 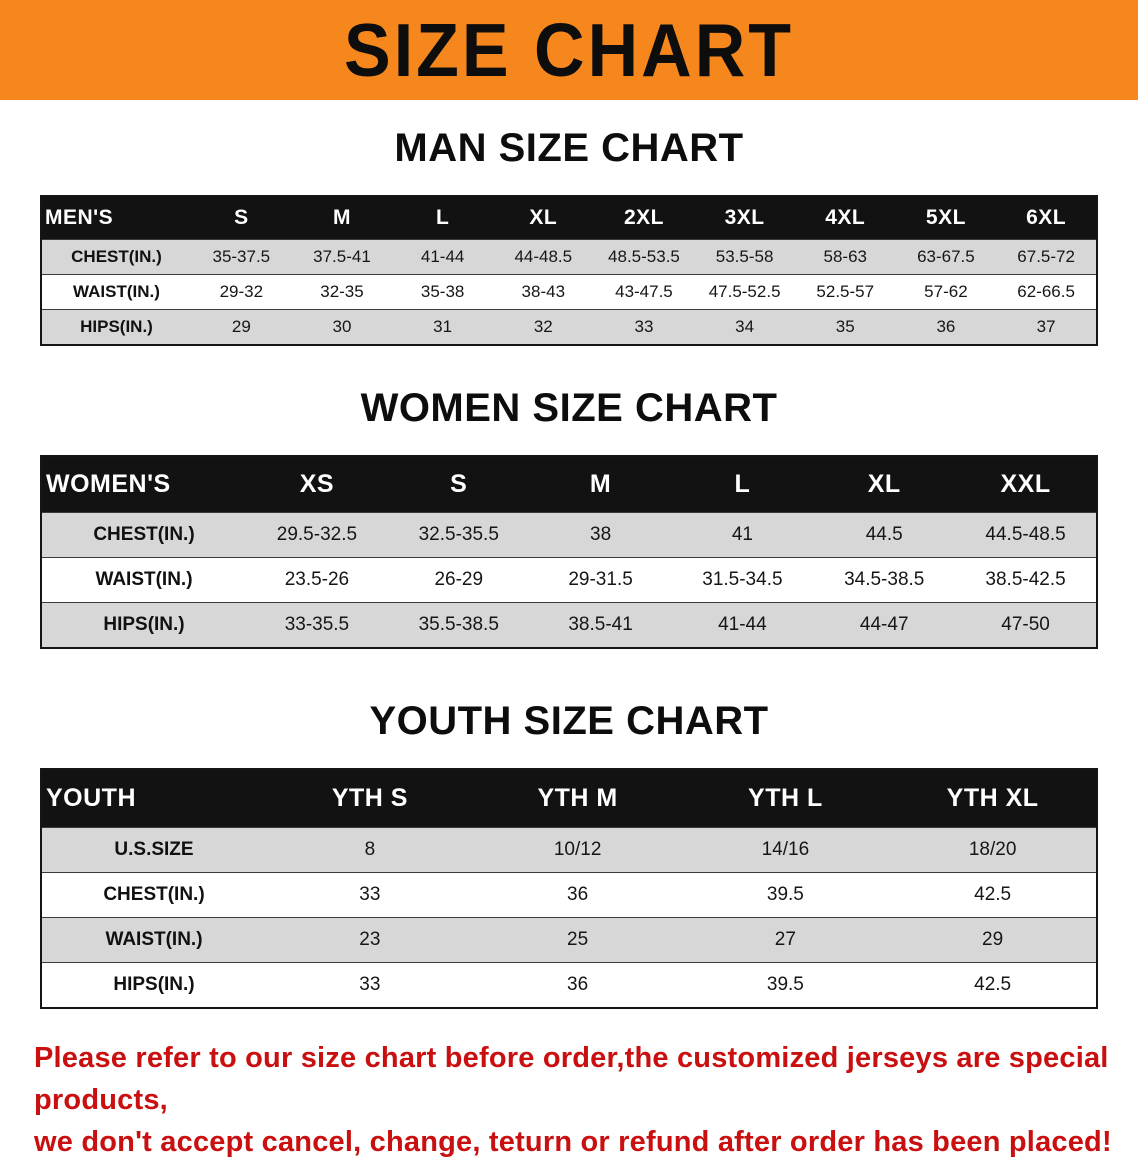 What do you see at coordinates (600, 624) in the screenshot?
I see `size-value-cell: 38.5-41` at bounding box center [600, 624].